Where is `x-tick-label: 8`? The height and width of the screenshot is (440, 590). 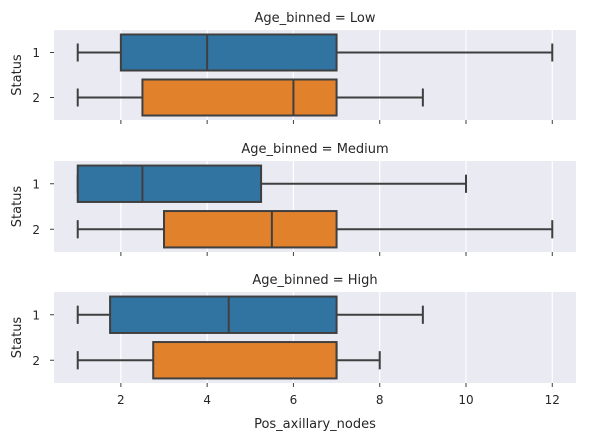
x-tick-label: 8 is located at coordinates (380, 400).